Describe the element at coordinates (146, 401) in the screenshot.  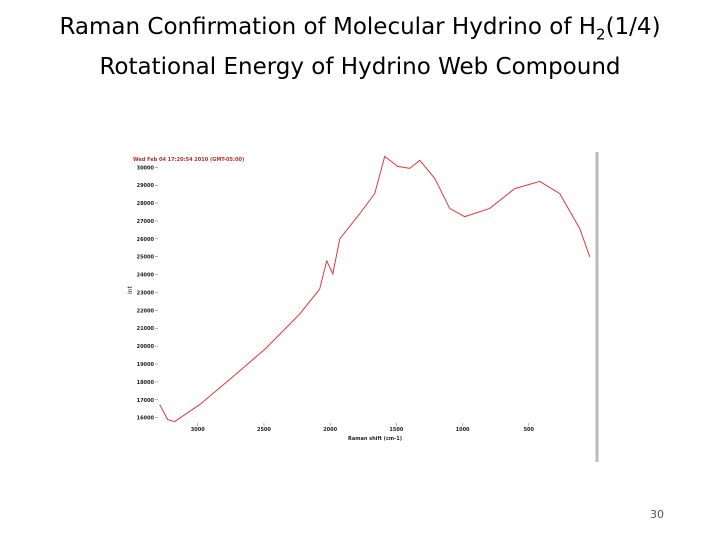
I see `y-tick-label: 17000` at that location.